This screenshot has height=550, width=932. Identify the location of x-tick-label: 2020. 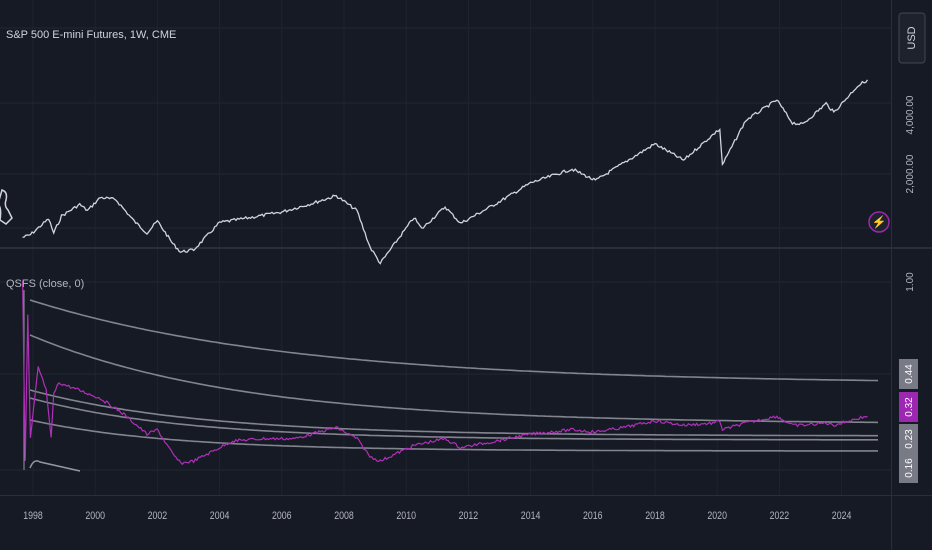
(717, 516).